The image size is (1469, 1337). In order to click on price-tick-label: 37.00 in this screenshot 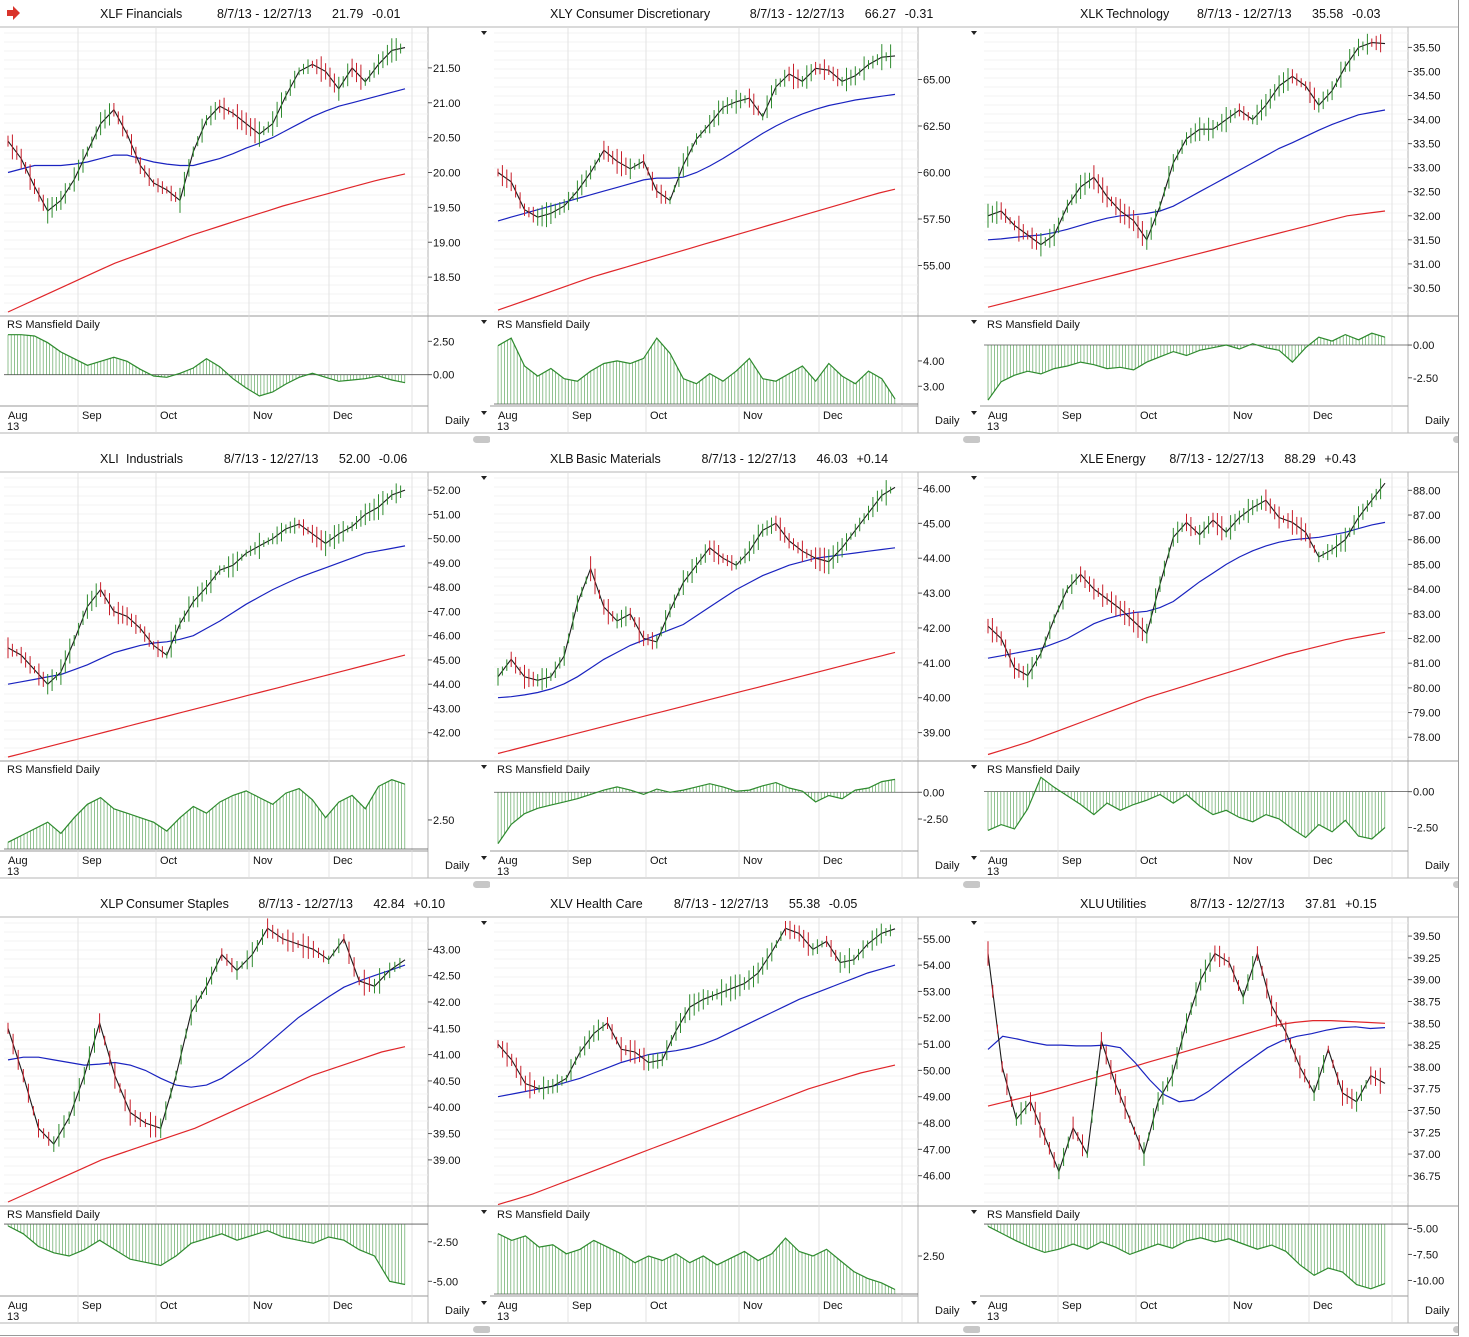, I will do `click(1427, 1155)`.